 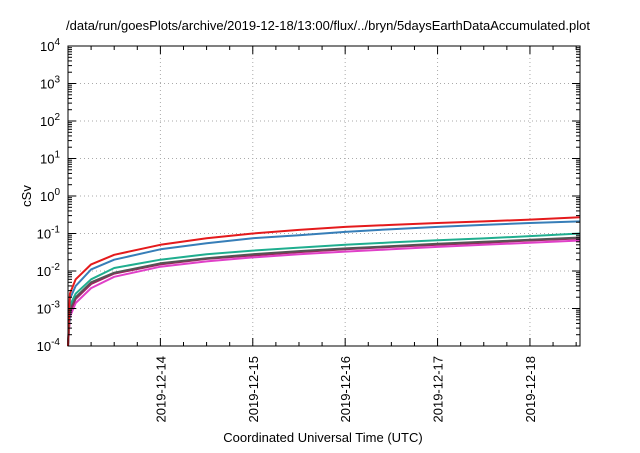 What do you see at coordinates (345, 389) in the screenshot?
I see `x-tick-label: 2019-12-16` at bounding box center [345, 389].